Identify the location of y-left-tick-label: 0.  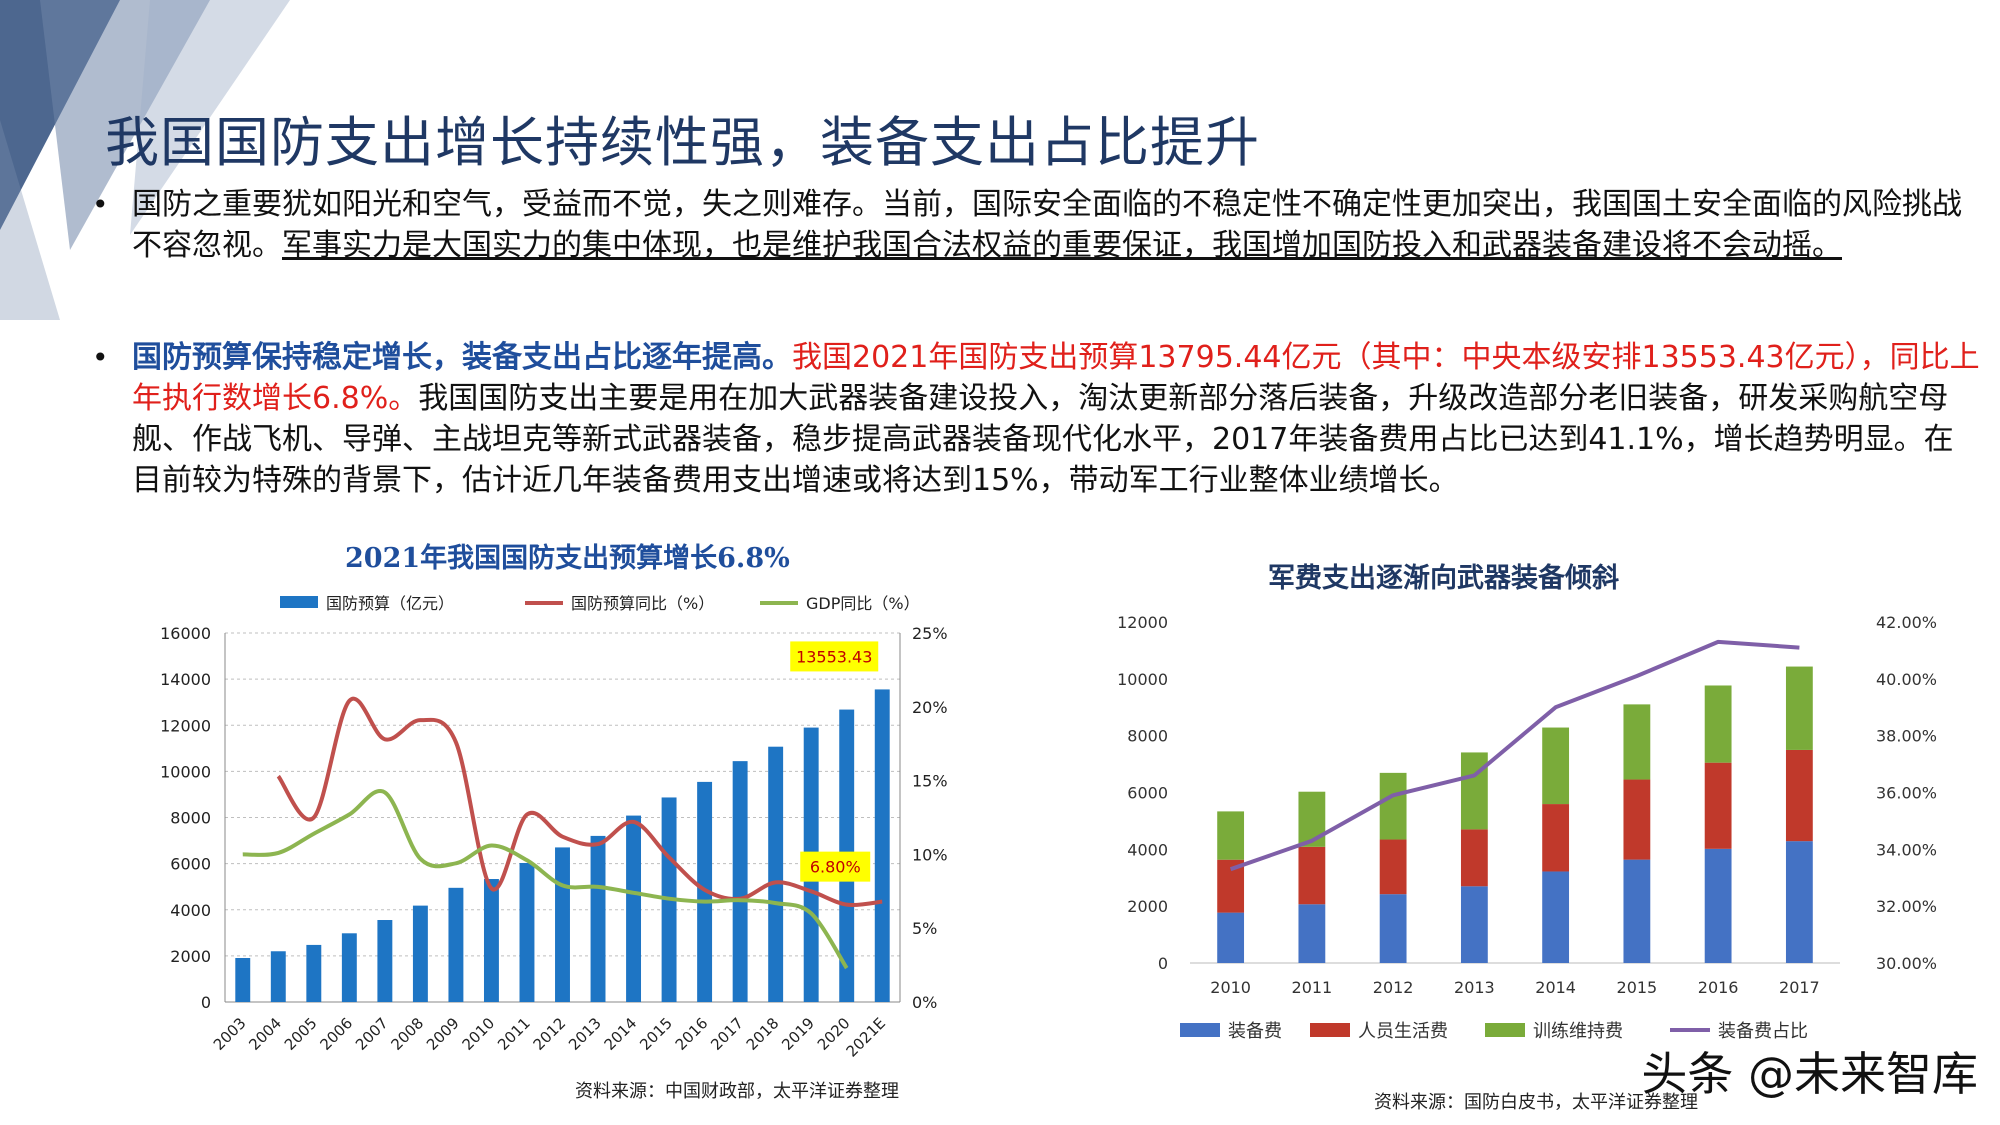
(206, 1002).